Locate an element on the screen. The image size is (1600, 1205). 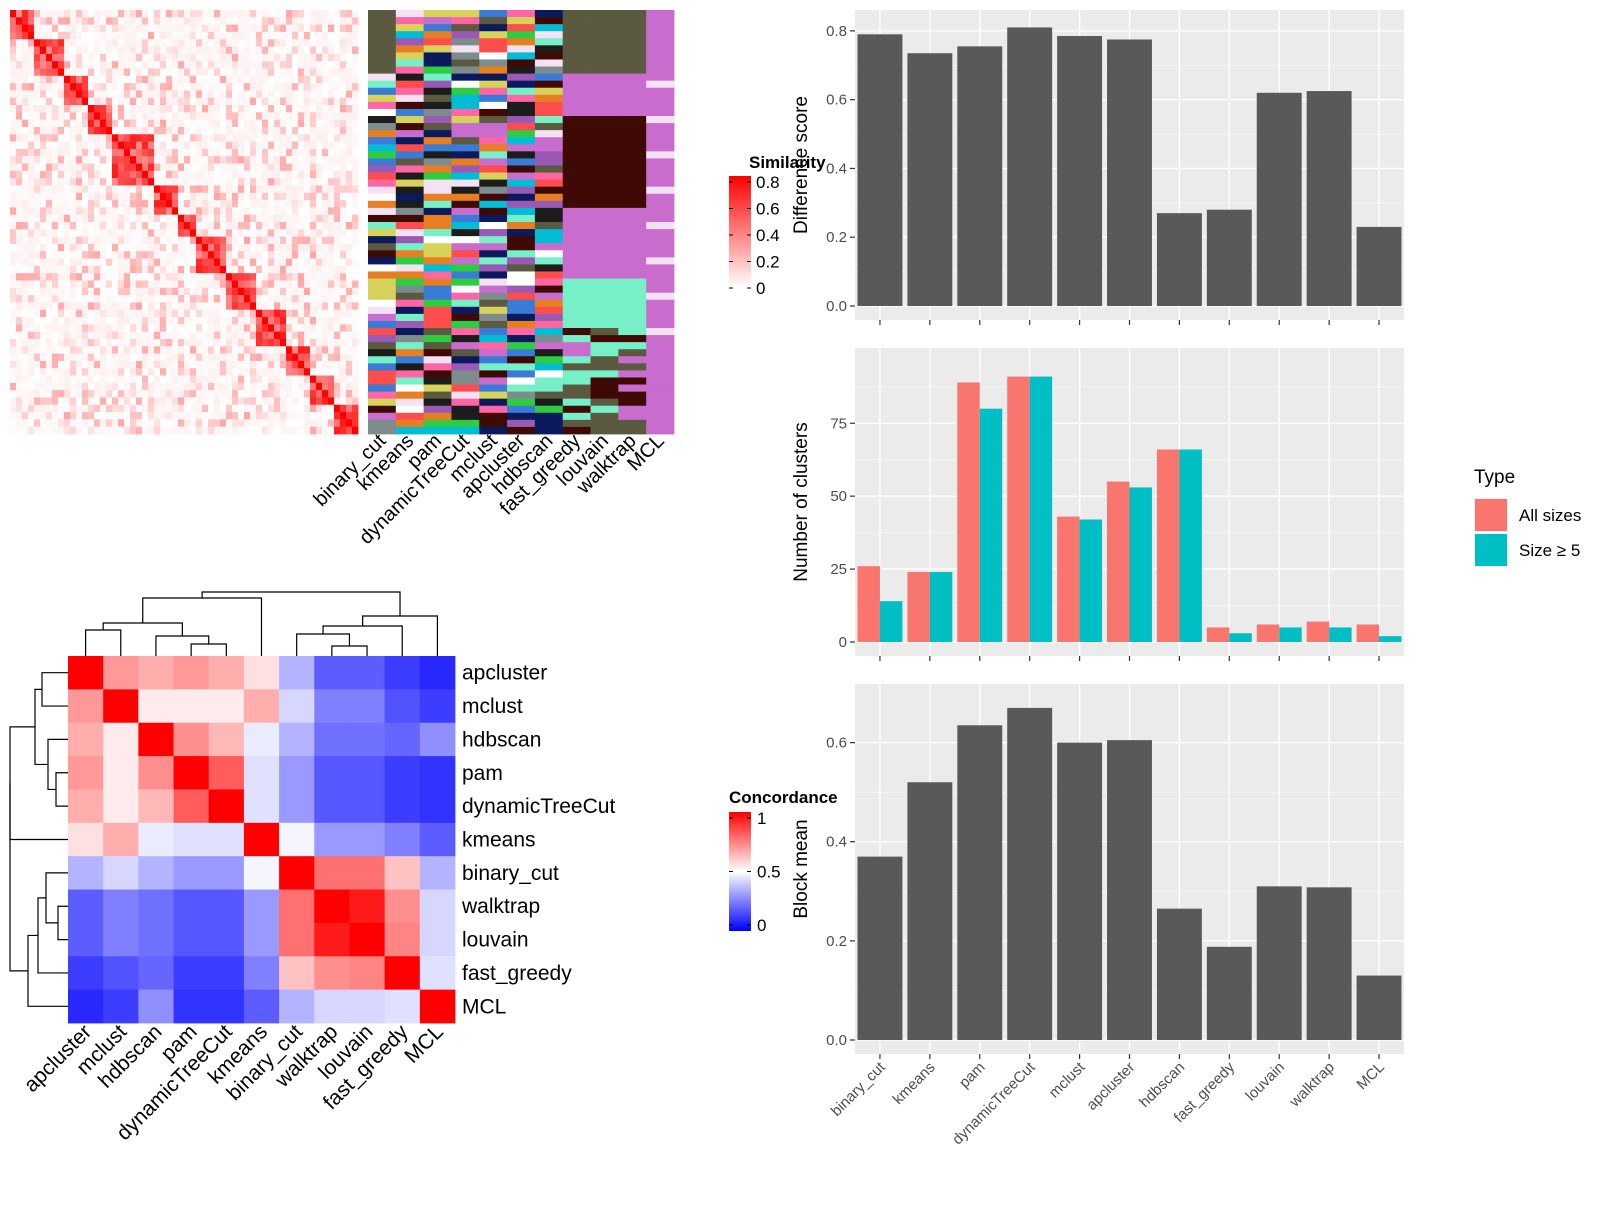
concordance-cell is located at coordinates (437, 739).